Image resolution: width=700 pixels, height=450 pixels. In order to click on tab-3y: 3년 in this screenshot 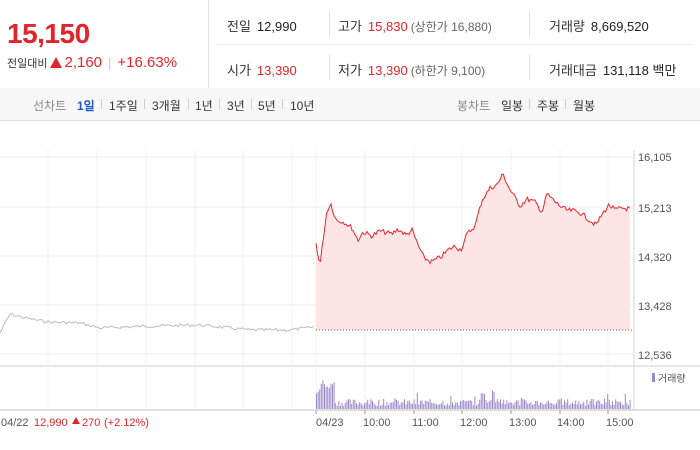, I will do `click(236, 106)`.